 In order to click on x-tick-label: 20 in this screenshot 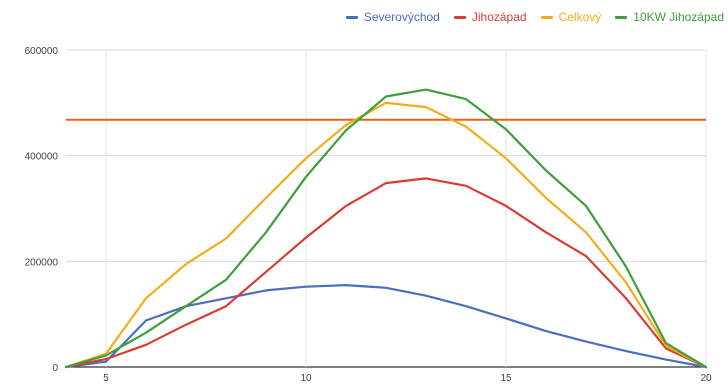, I will do `click(706, 378)`.